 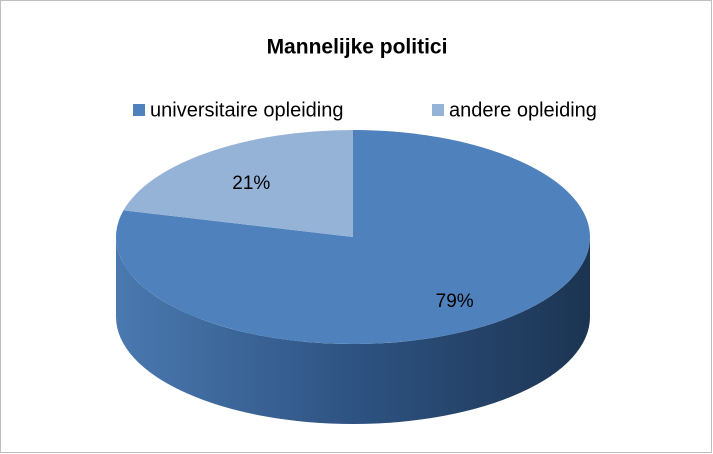 What do you see at coordinates (523, 110) in the screenshot?
I see `legend-label: andere opleiding` at bounding box center [523, 110].